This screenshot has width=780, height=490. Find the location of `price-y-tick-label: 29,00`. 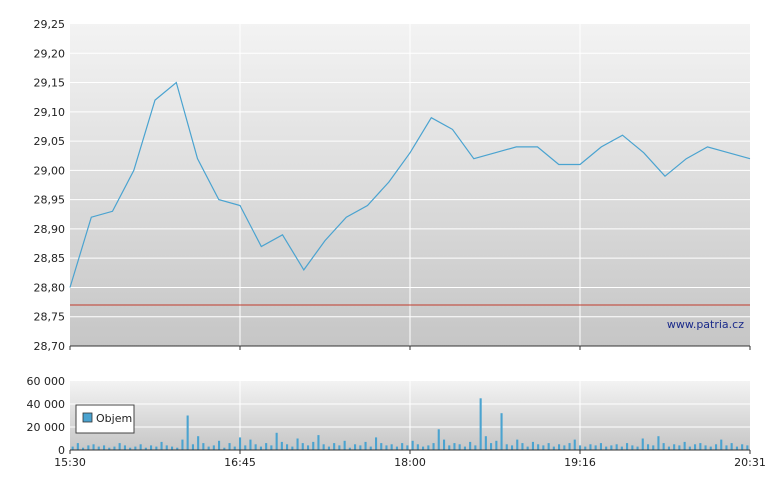

price-y-tick-label: 29,00 is located at coordinates (50, 170).